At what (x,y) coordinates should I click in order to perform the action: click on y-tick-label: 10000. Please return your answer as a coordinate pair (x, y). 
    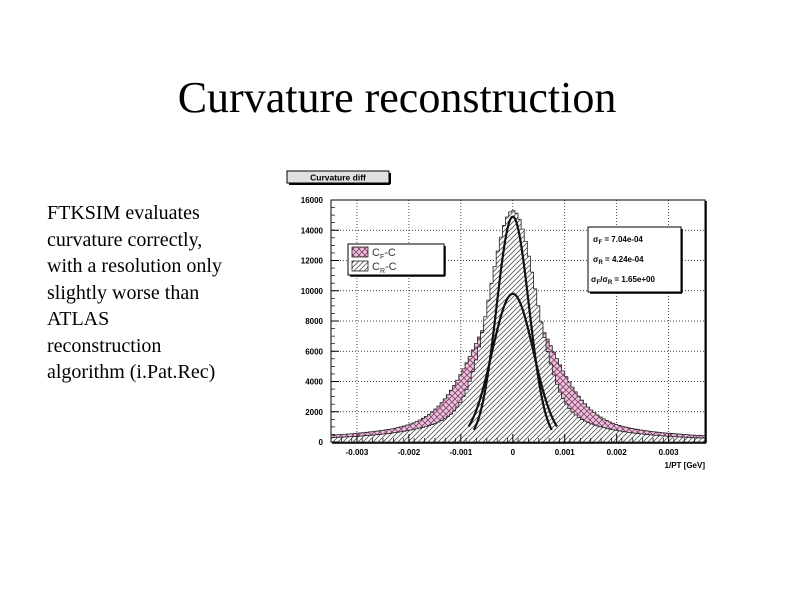
    Looking at the image, I should click on (312, 291).